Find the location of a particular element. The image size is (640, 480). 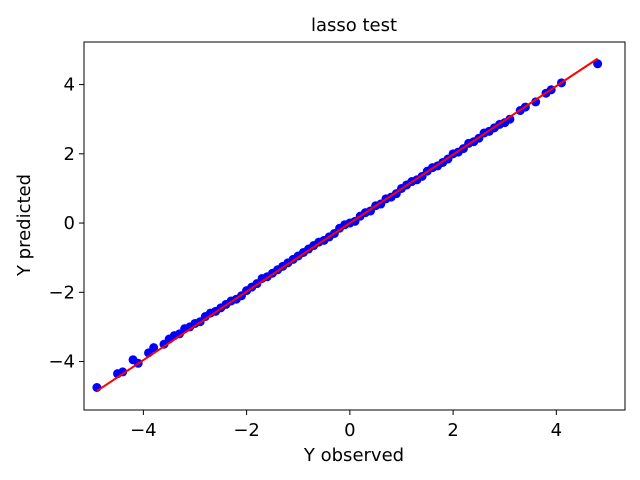

x-axis-title: Y observed is located at coordinates (353, 455).